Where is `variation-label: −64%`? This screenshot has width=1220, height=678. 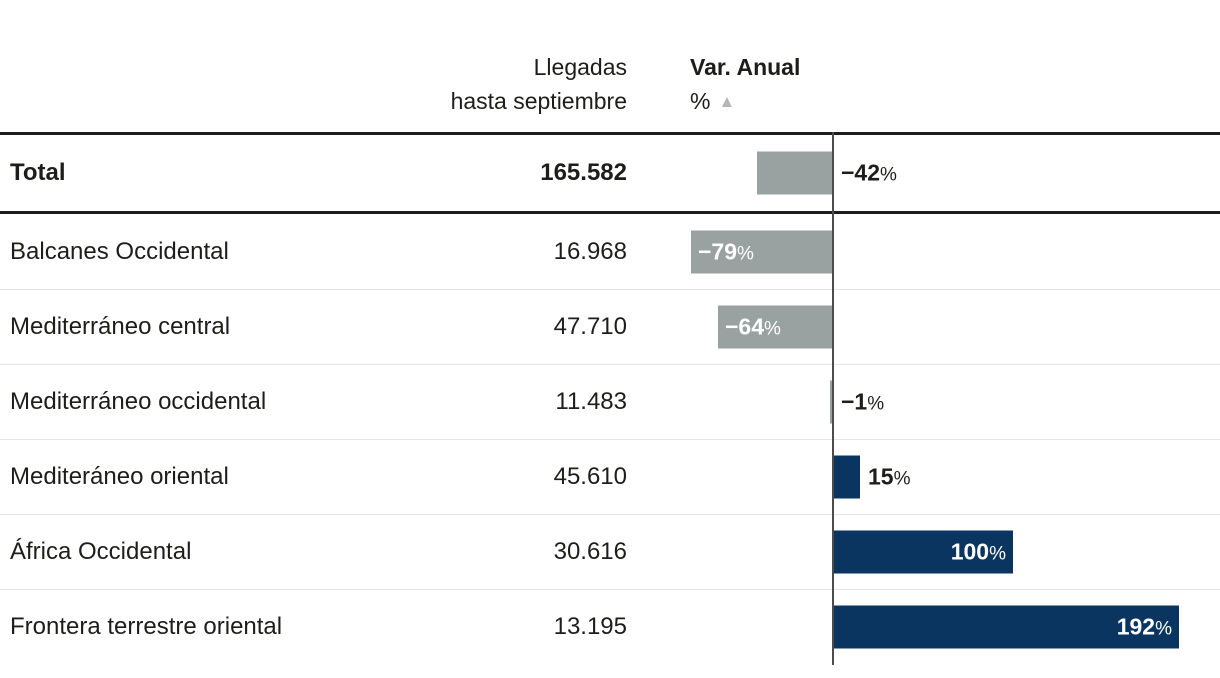 variation-label: −64% is located at coordinates (753, 326).